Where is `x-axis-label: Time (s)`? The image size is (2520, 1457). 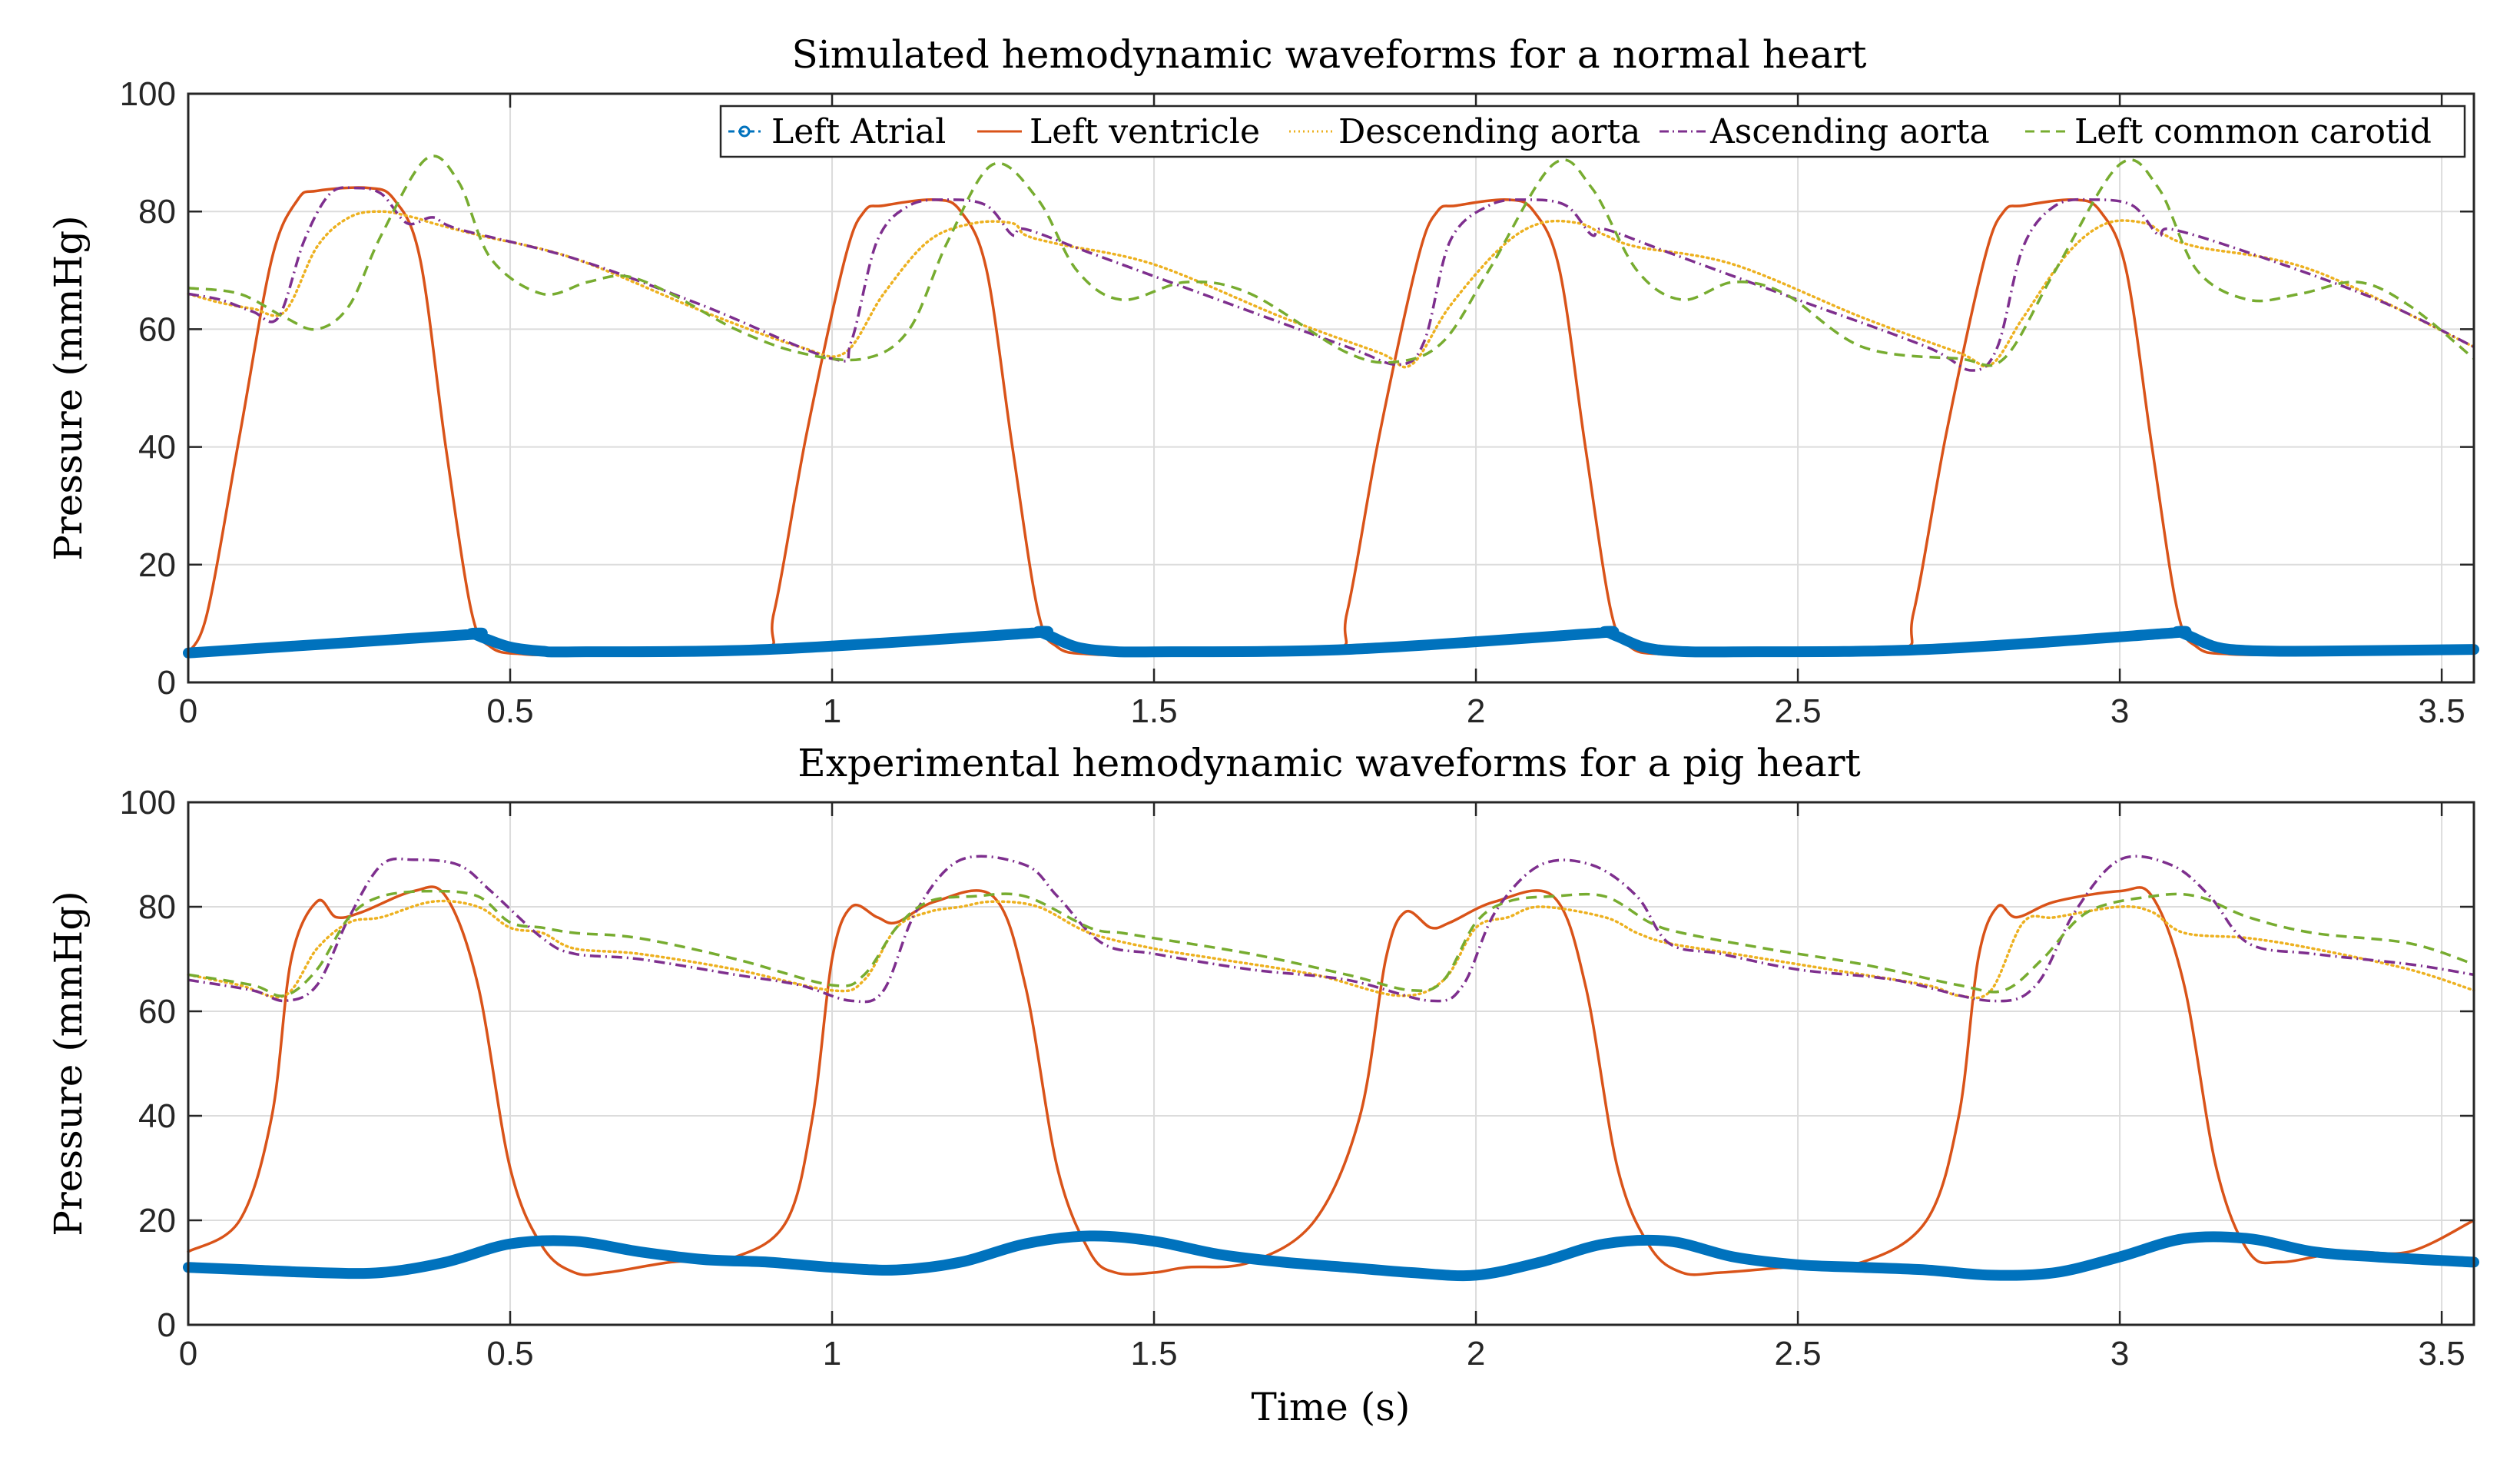
x-axis-label: Time (s) is located at coordinates (1331, 1407).